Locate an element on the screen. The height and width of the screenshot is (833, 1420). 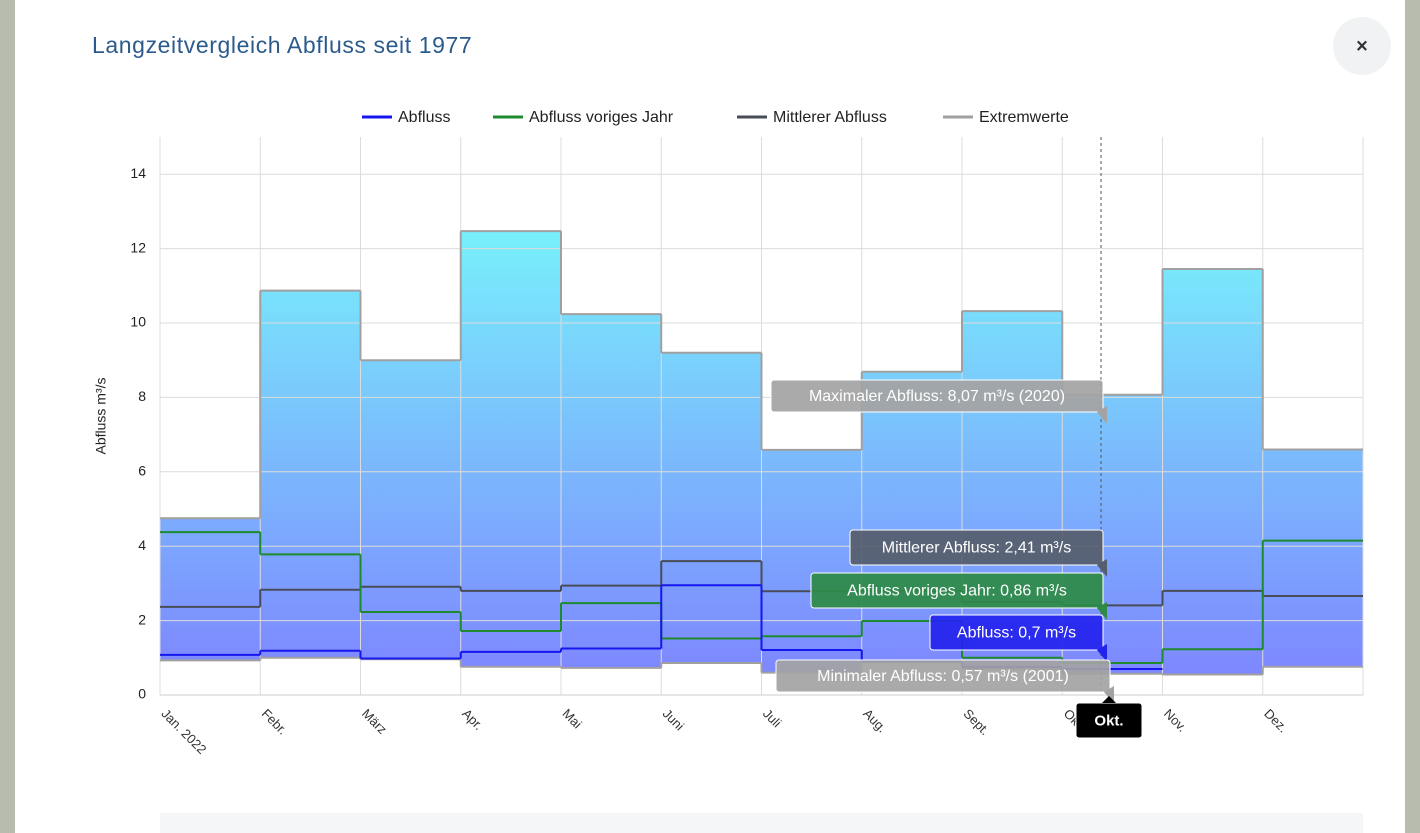
y-axis-label: Abfluss m³/s is located at coordinates (101, 415).